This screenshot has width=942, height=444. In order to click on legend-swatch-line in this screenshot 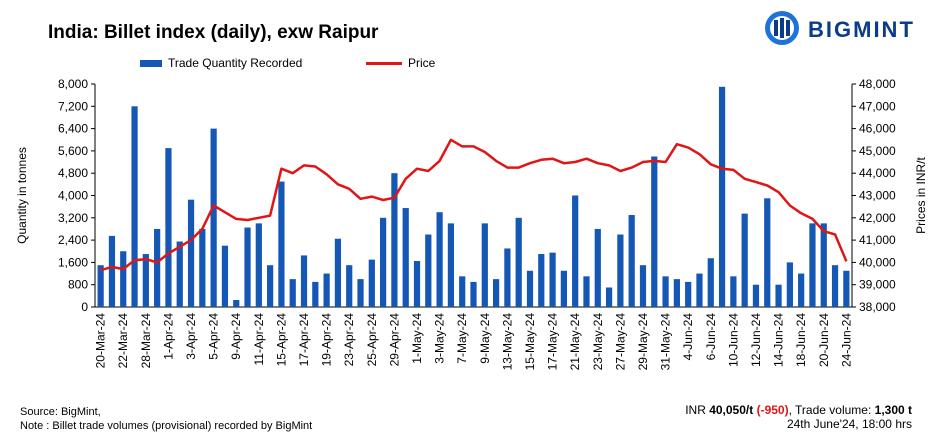, I will do `click(384, 63)`.